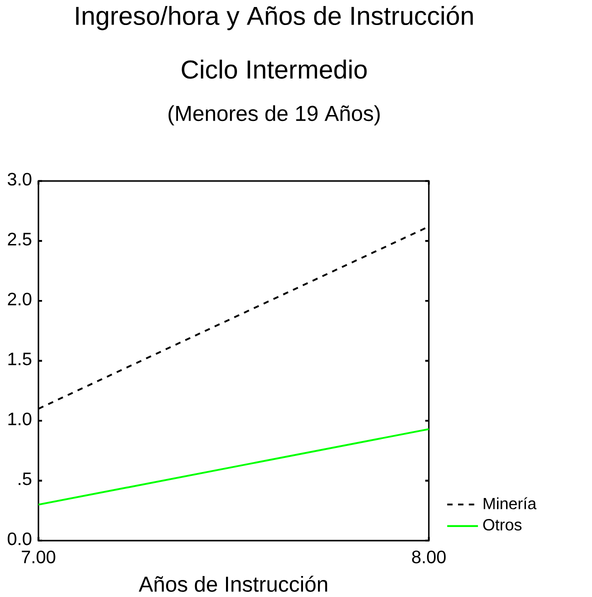 The height and width of the screenshot is (597, 592). Describe the element at coordinates (20, 419) in the screenshot. I see `y-tick-label: 1.0` at that location.